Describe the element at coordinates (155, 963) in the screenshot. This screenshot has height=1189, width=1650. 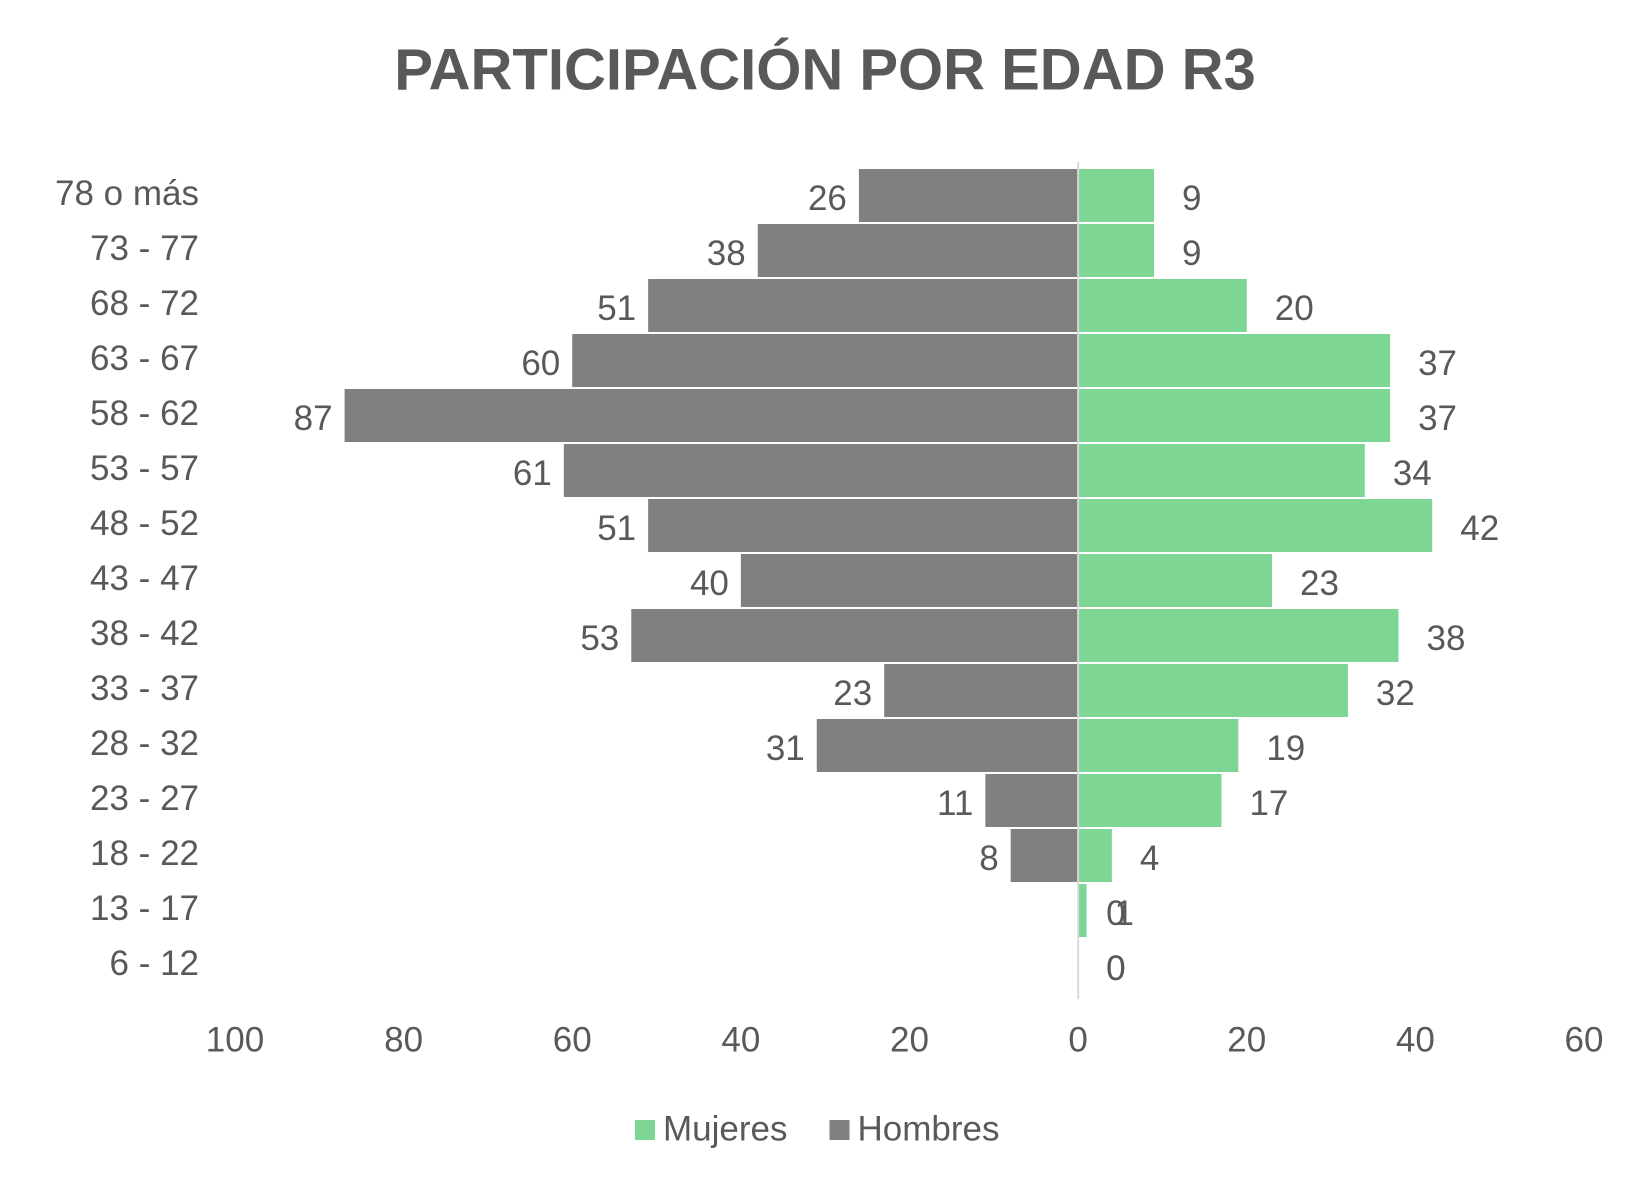
I see `y-tick-label: 6 - 12` at that location.